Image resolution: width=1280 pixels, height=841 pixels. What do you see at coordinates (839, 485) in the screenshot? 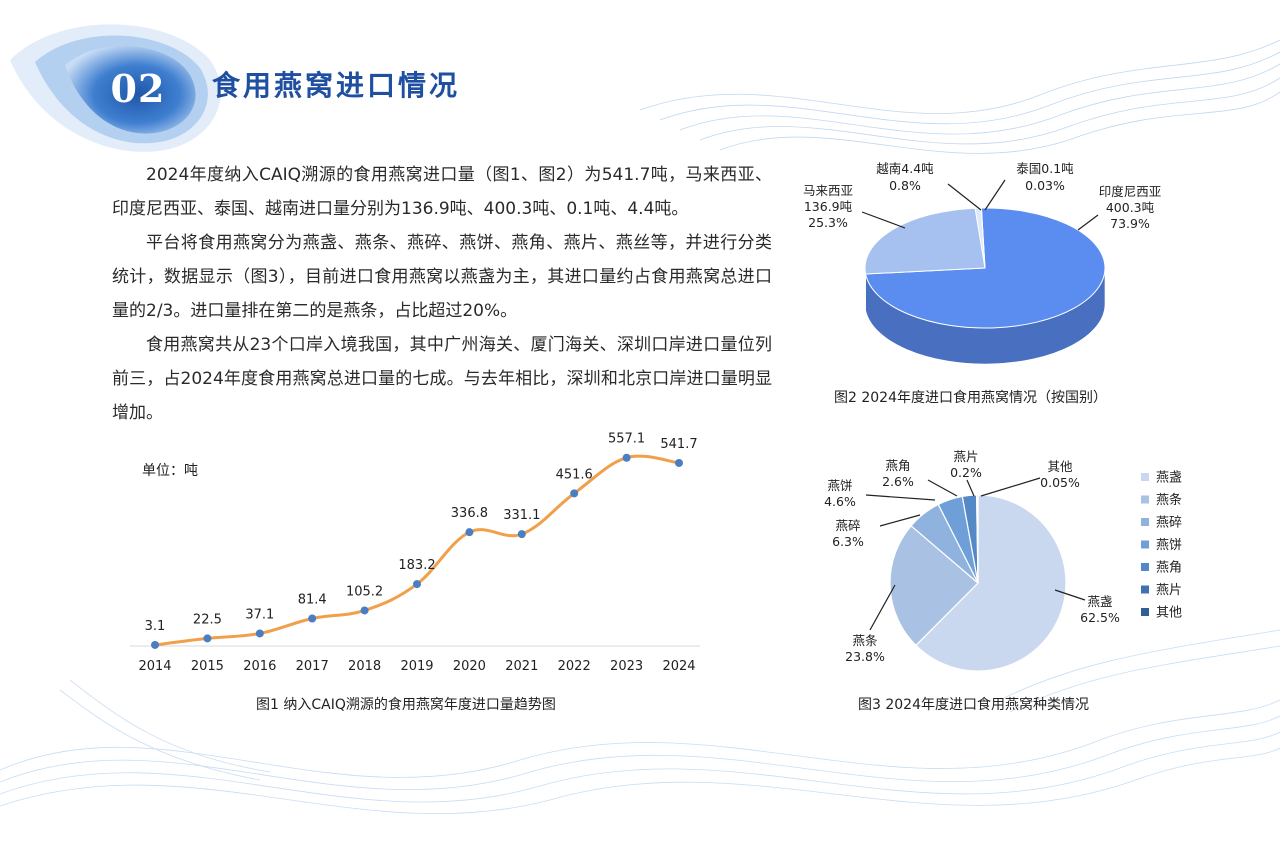
I see `chart3-label-name: 燕饼` at bounding box center [839, 485].